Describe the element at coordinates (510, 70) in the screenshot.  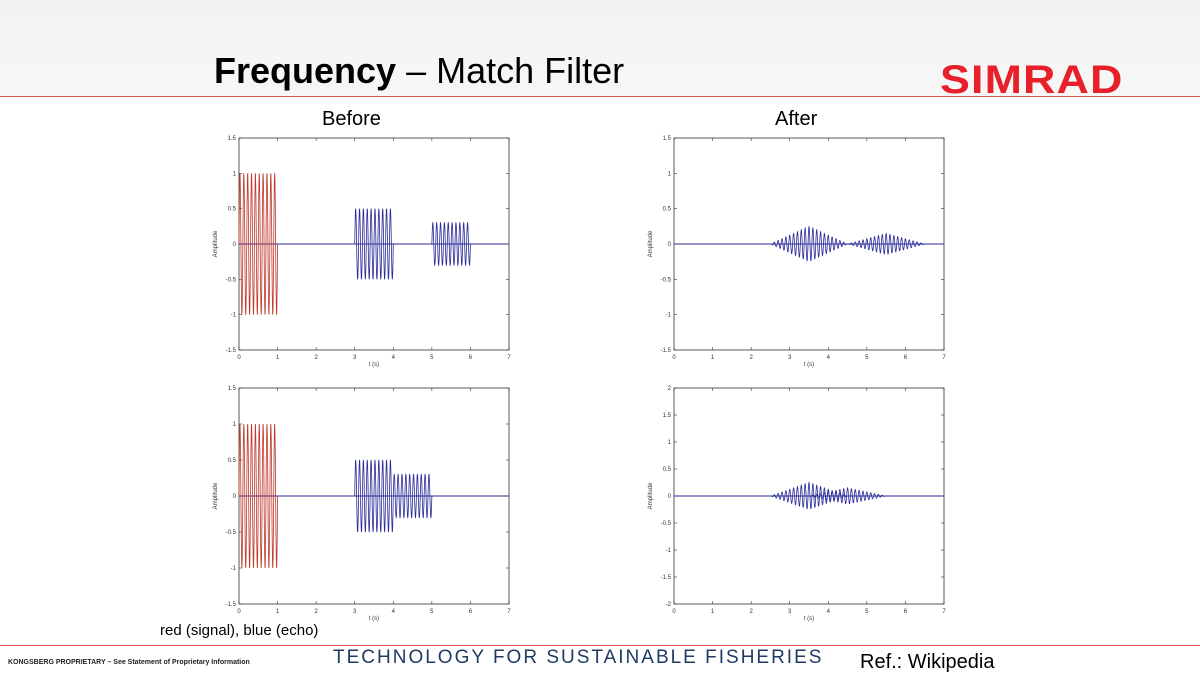
I see `slide-title-rest: – Match Filter` at that location.